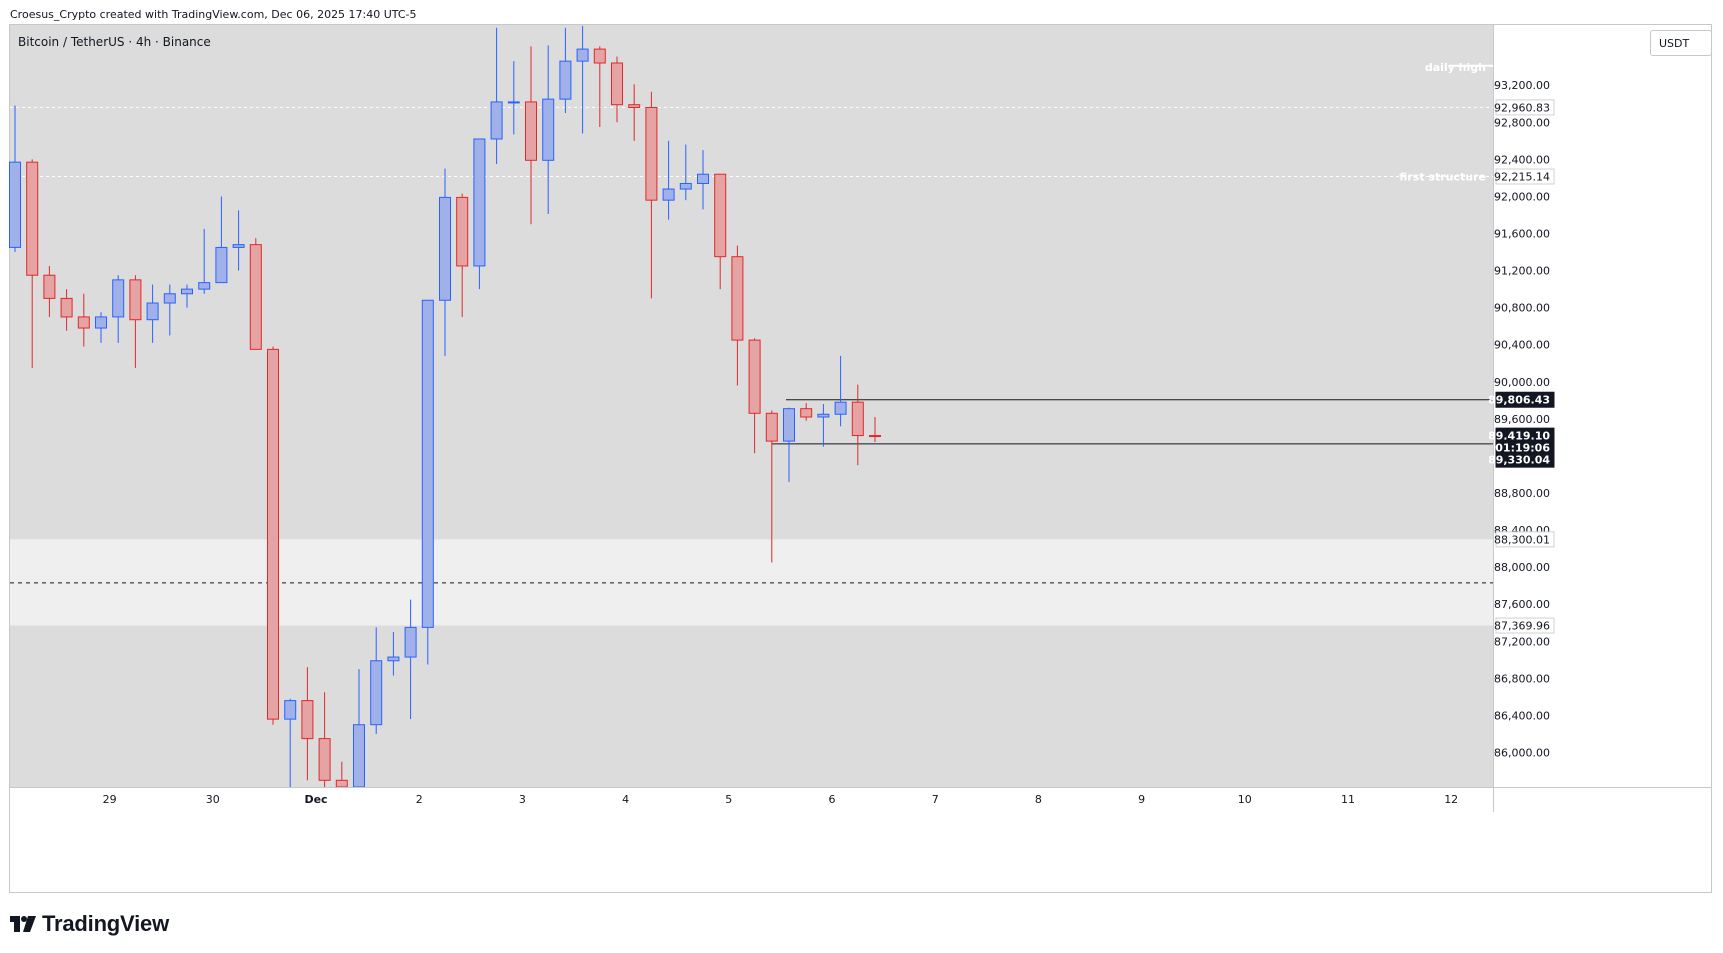 Image resolution: width=1723 pixels, height=953 pixels. Describe the element at coordinates (1524, 107) in the screenshot. I see `price-label: 92,960.83` at that location.